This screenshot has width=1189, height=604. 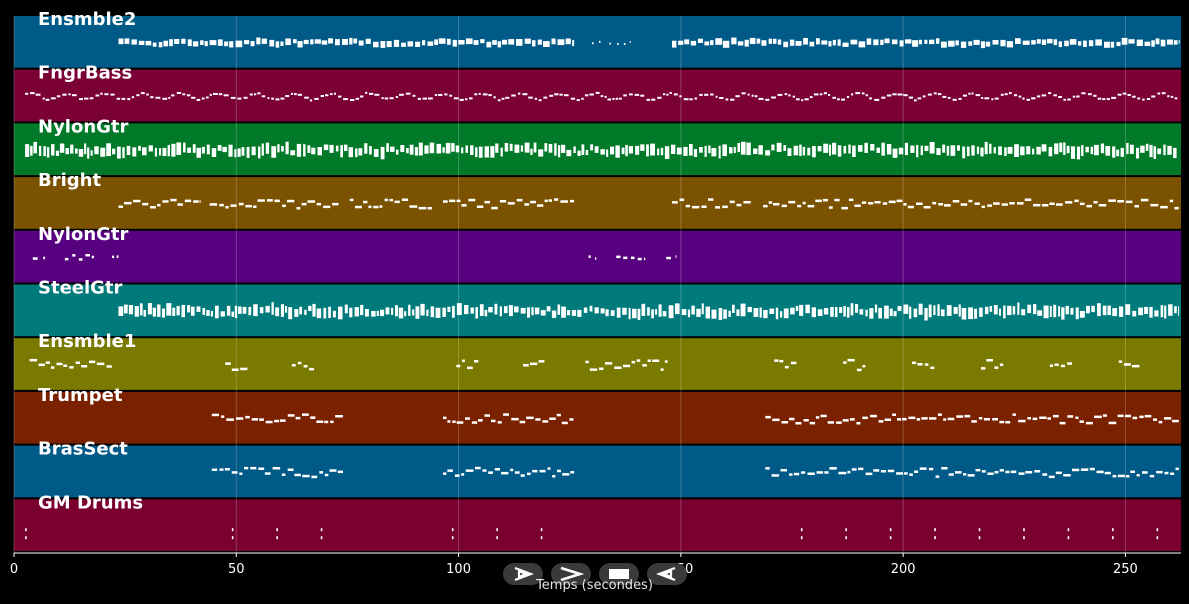 I want to click on track-lane, so click(x=597, y=256).